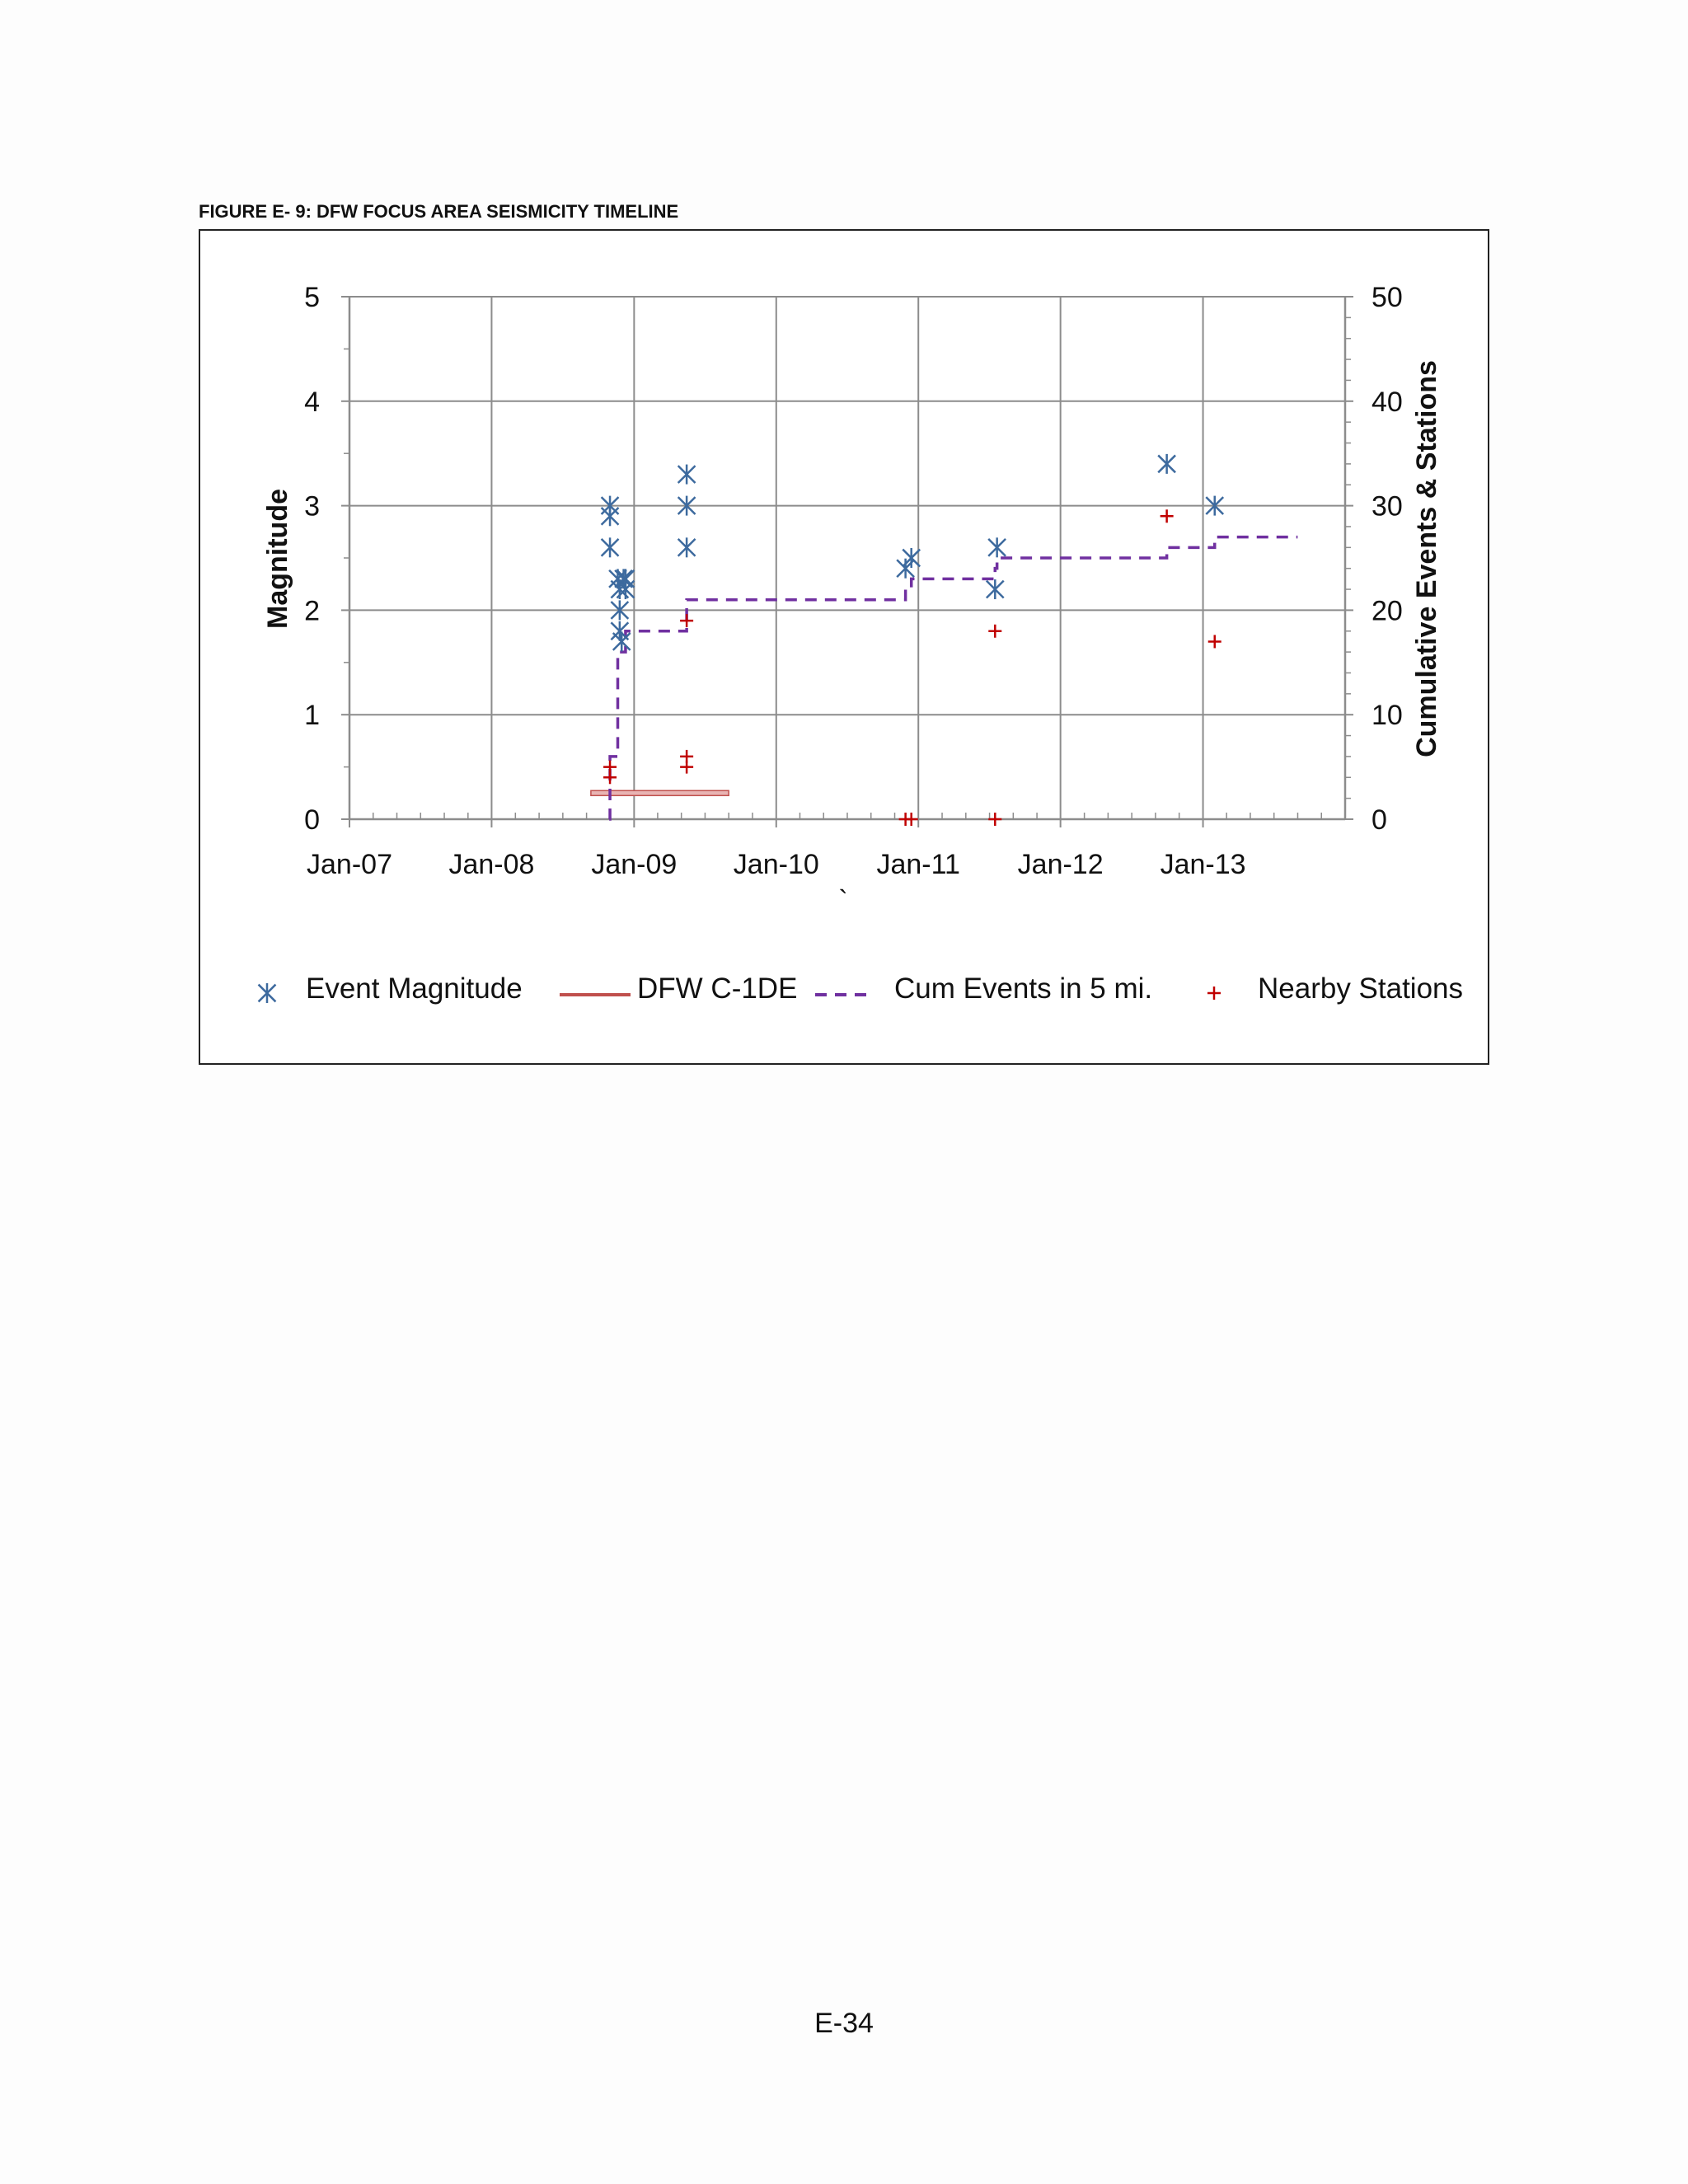  I want to click on y2-tick-label: 0, so click(1379, 820).